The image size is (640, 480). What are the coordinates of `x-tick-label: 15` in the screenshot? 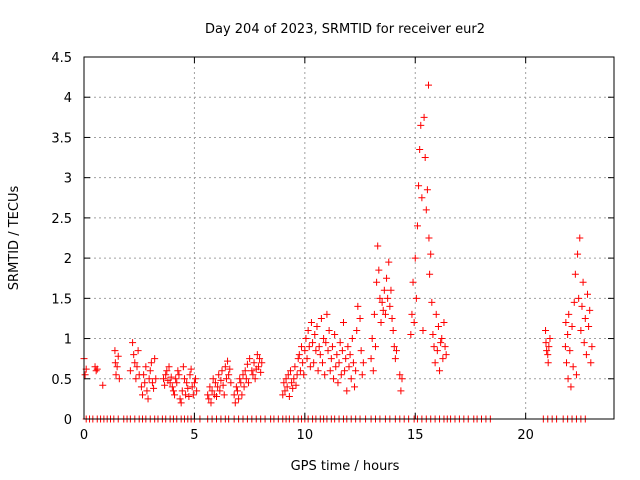 It's located at (415, 435).